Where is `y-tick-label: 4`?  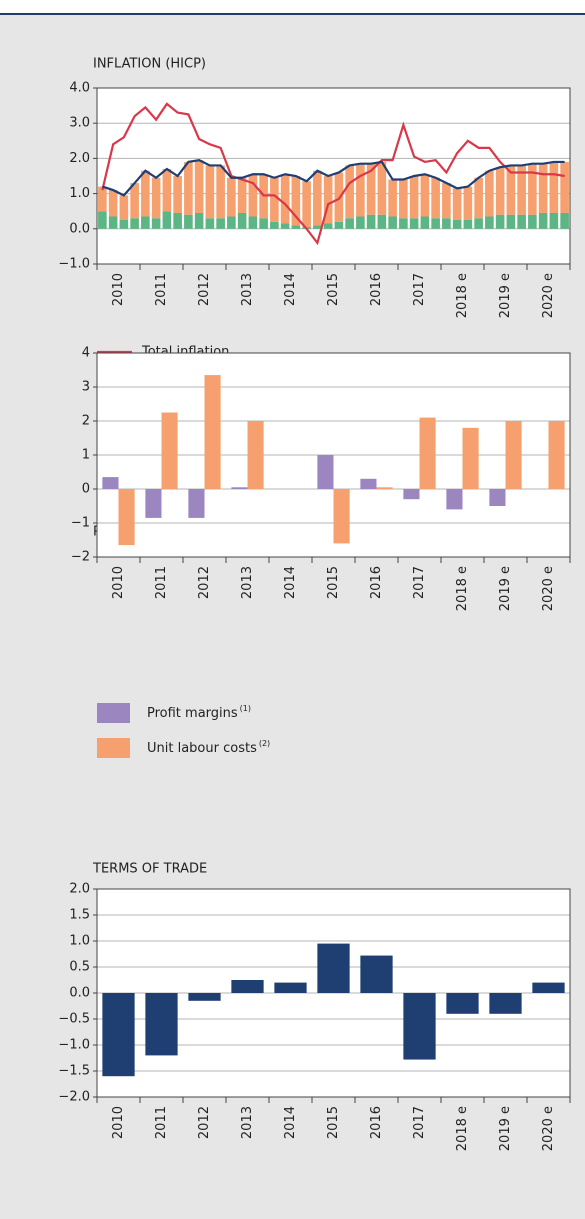 y-tick-label: 4 is located at coordinates (86, 353).